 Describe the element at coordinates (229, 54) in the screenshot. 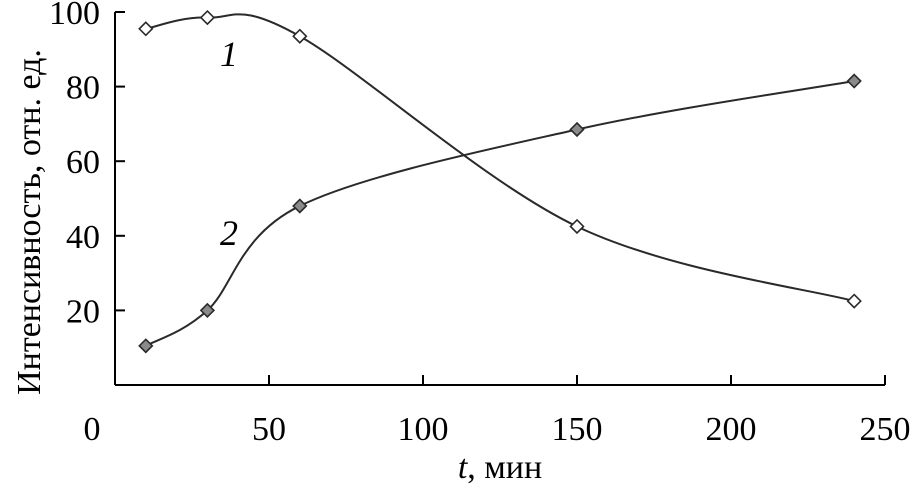

I see `series-label-1: 1` at that location.